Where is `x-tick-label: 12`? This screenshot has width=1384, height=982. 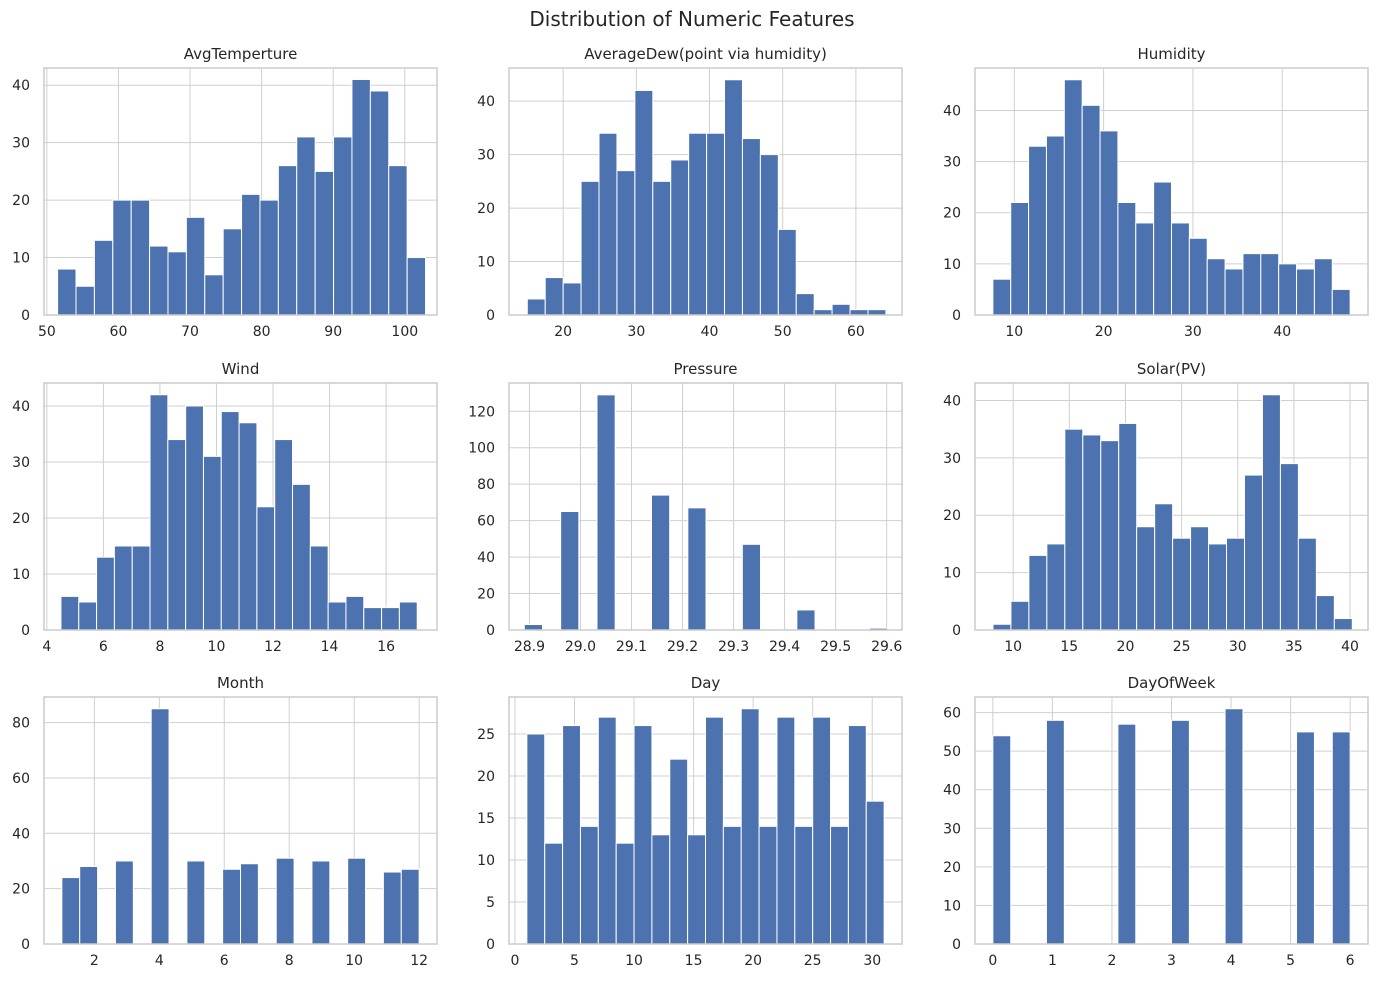 x-tick-label: 12 is located at coordinates (273, 647).